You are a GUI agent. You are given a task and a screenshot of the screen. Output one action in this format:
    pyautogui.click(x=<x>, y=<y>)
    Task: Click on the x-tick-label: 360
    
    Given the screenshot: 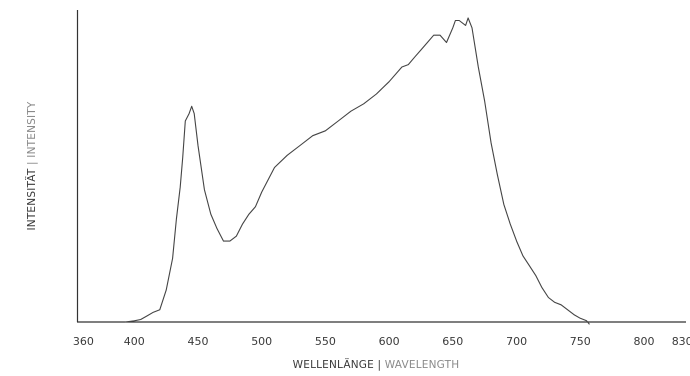 What is the action you would take?
    pyautogui.click(x=83, y=341)
    